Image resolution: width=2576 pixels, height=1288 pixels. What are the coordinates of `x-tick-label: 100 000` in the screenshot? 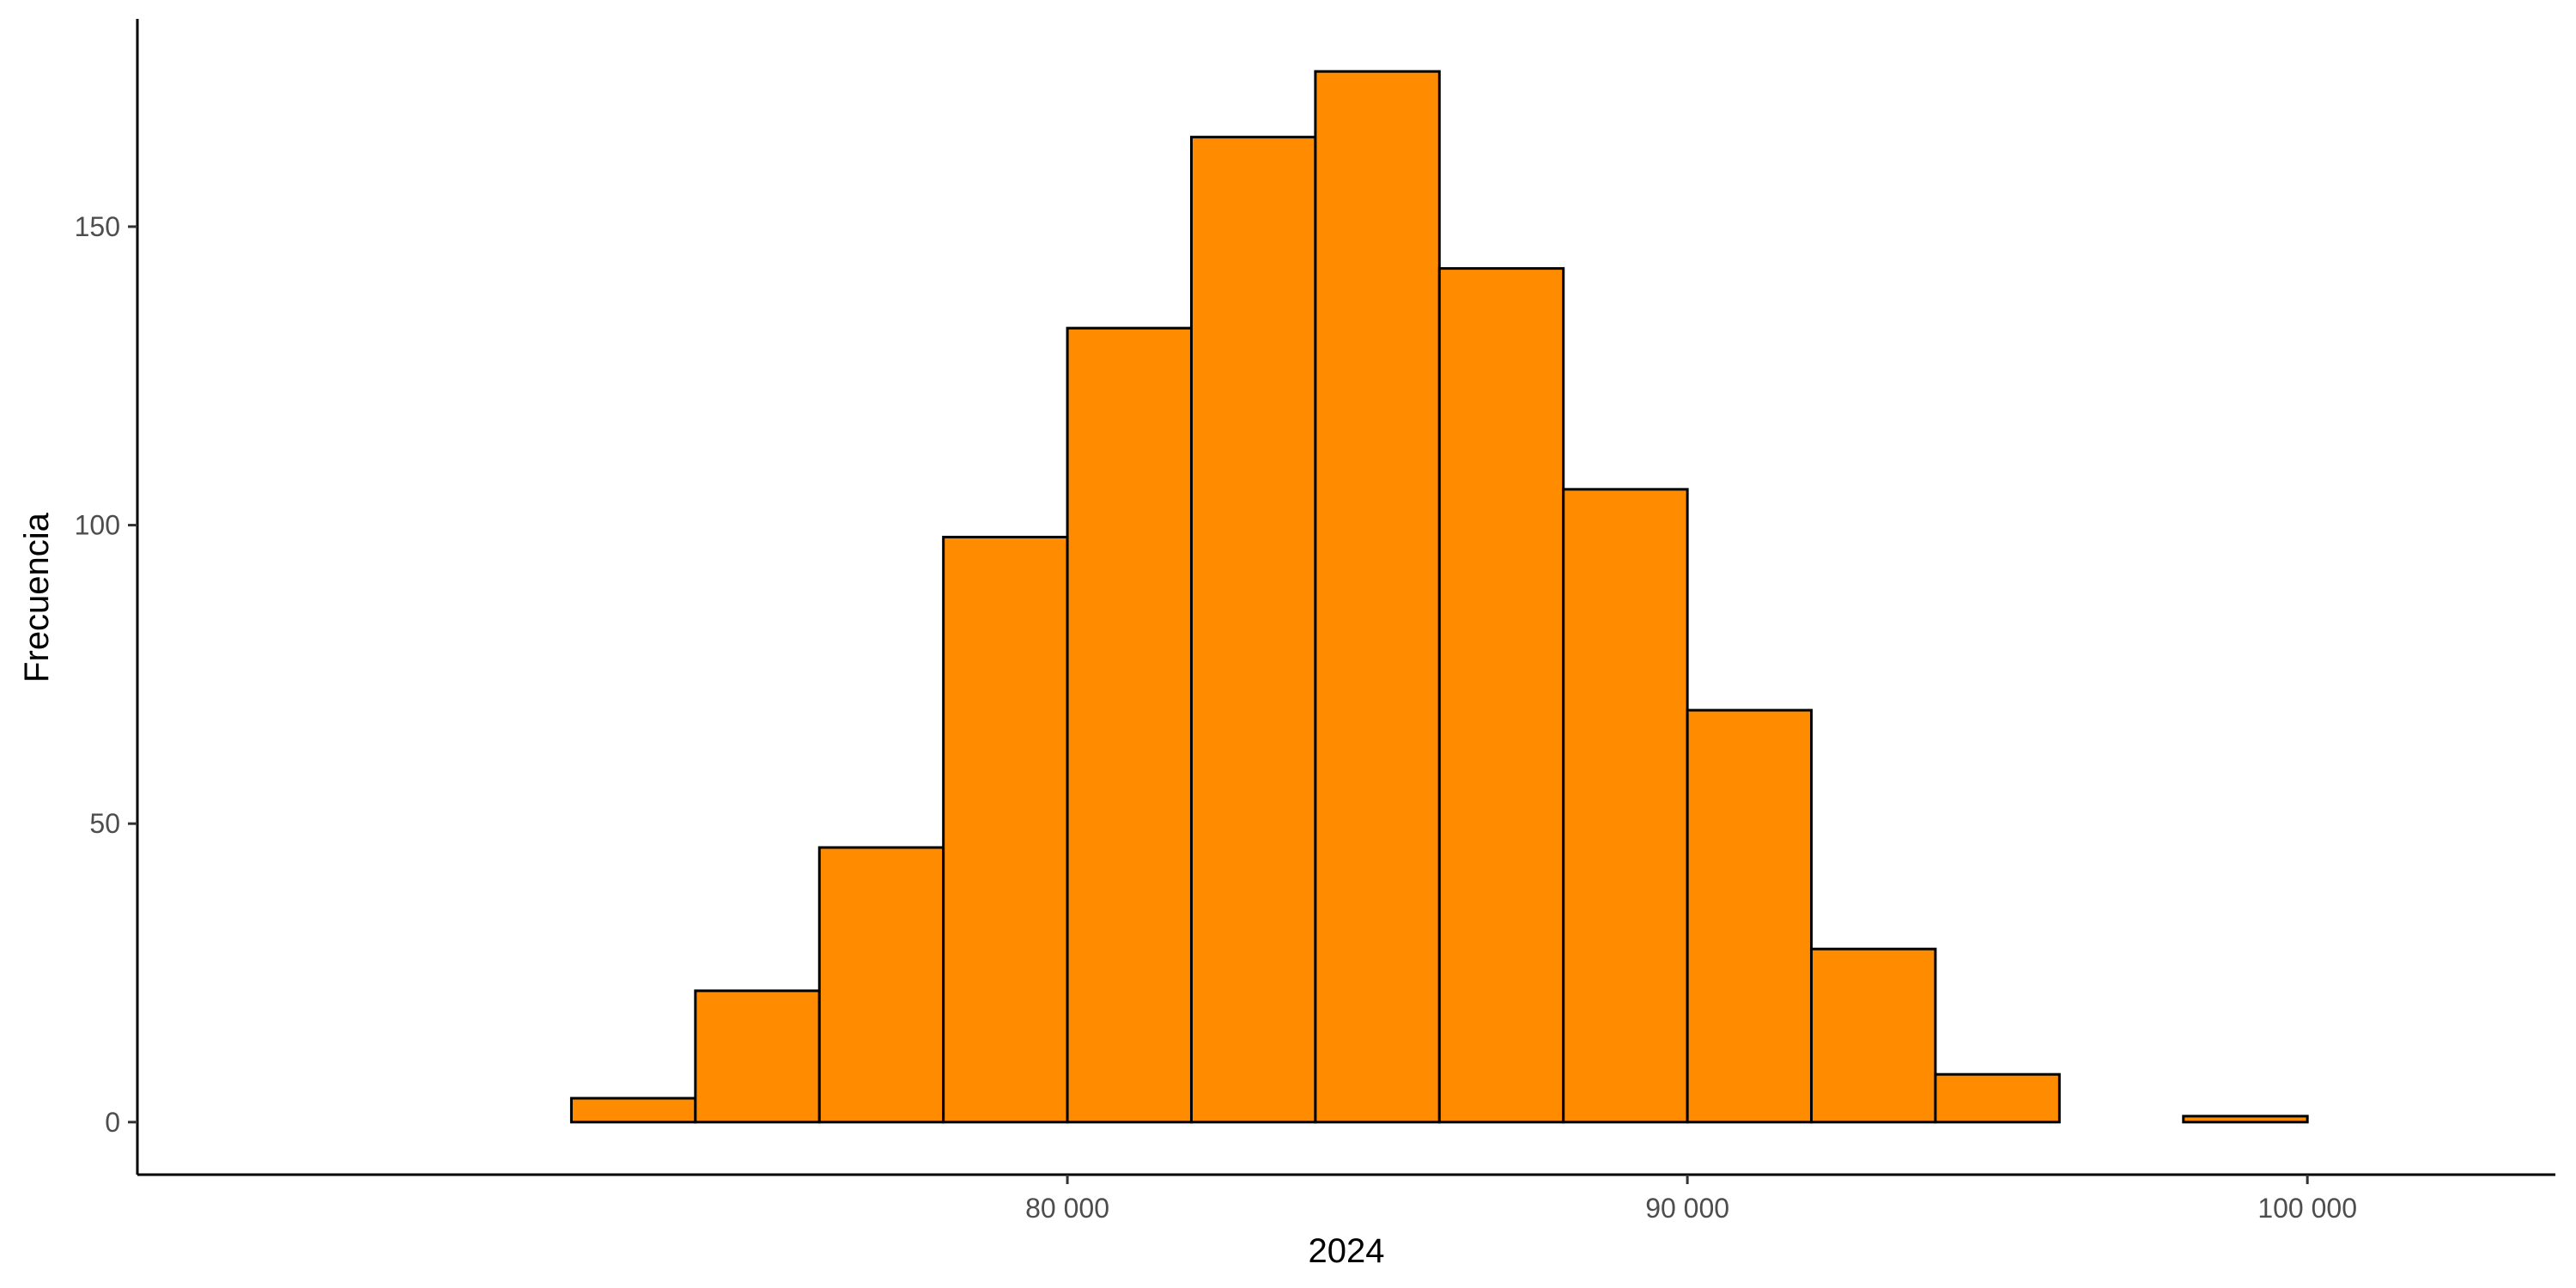 It's located at (2307, 1208).